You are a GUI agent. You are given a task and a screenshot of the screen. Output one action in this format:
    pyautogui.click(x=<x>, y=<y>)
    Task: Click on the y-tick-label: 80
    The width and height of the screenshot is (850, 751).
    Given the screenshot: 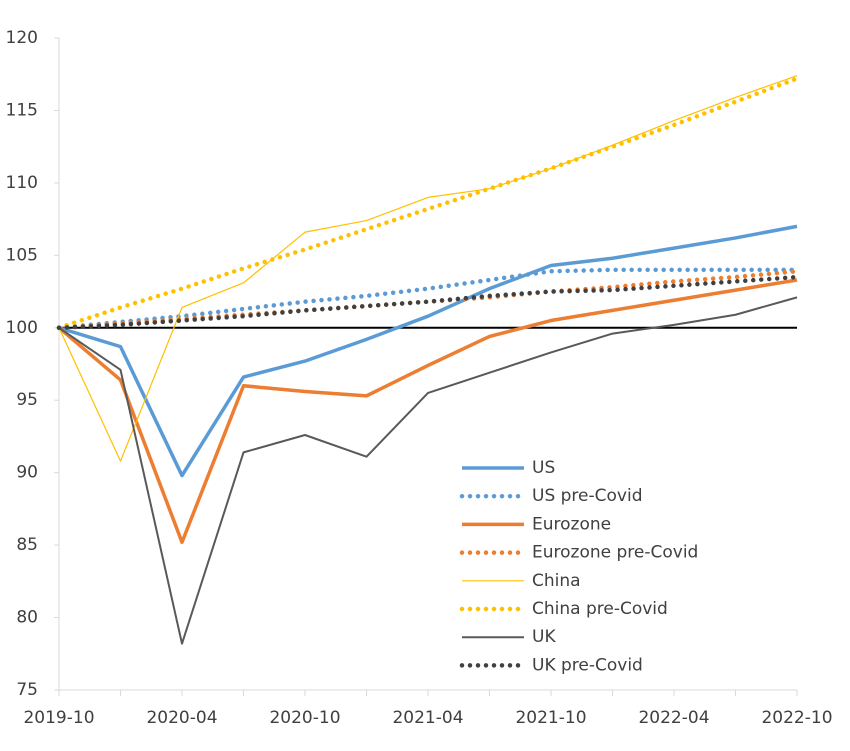 What is the action you would take?
    pyautogui.click(x=27, y=618)
    